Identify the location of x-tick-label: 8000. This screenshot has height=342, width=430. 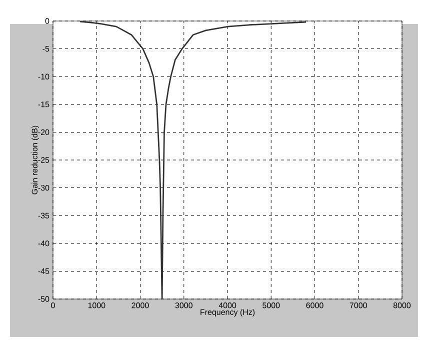
(402, 305).